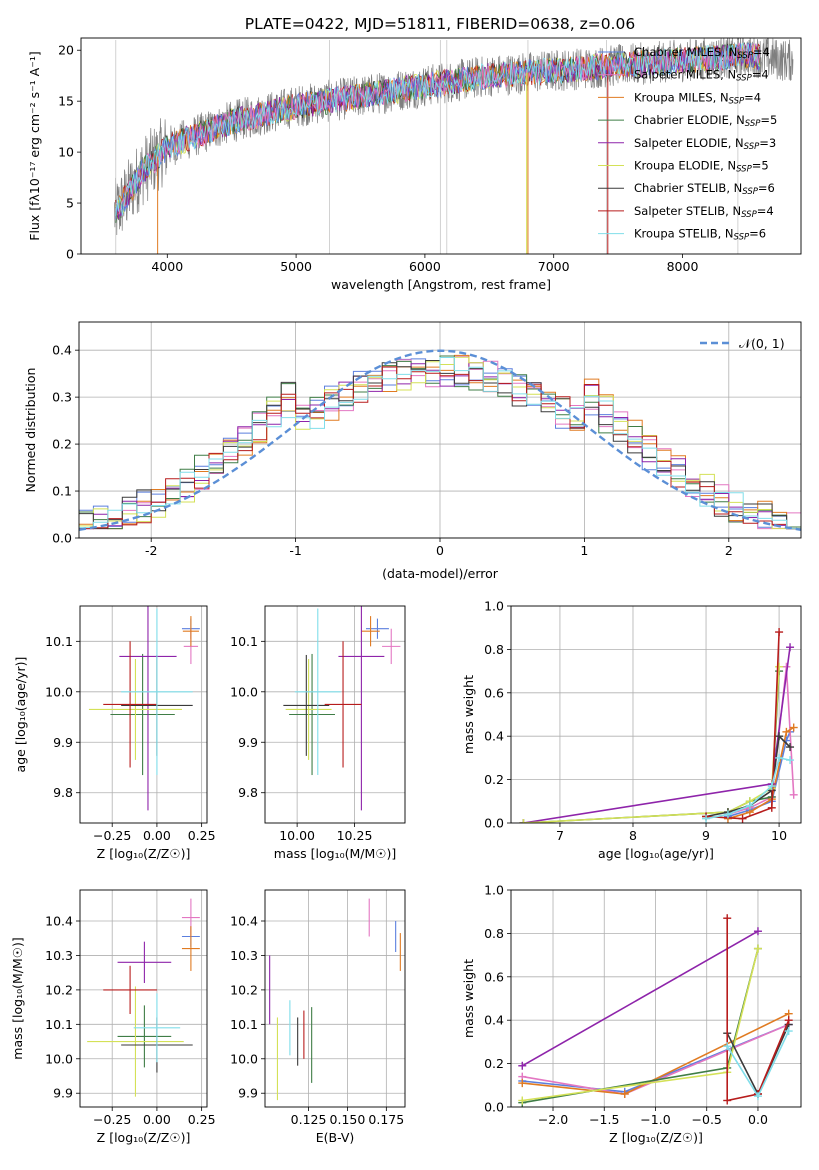 Image resolution: width=819 pixels, height=1170 pixels. I want to click on x-axis-label: wavelength [Angstrom, rest frame], so click(441, 284).